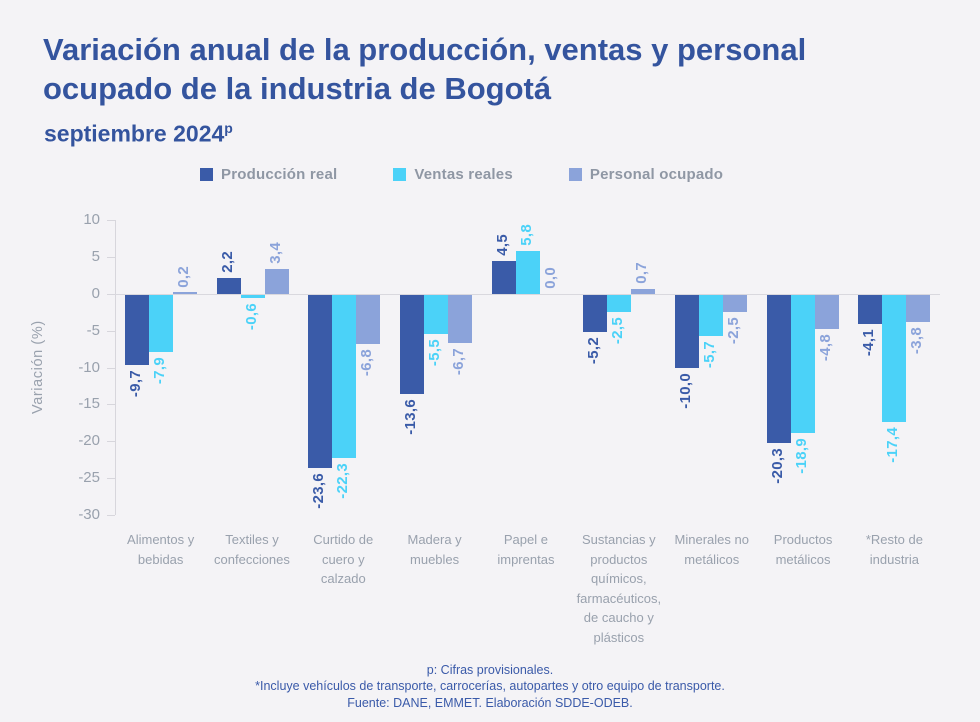 The width and height of the screenshot is (980, 722). I want to click on bar-value-label-producci-n-real: -5,2, so click(594, 351).